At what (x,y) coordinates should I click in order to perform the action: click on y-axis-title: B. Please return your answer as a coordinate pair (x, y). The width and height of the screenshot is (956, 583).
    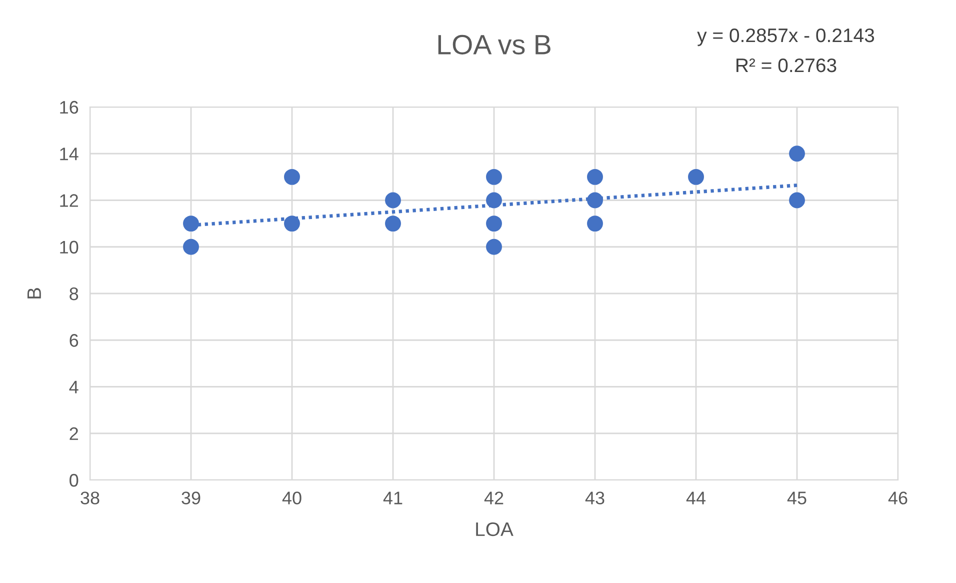
    Looking at the image, I should click on (34, 293).